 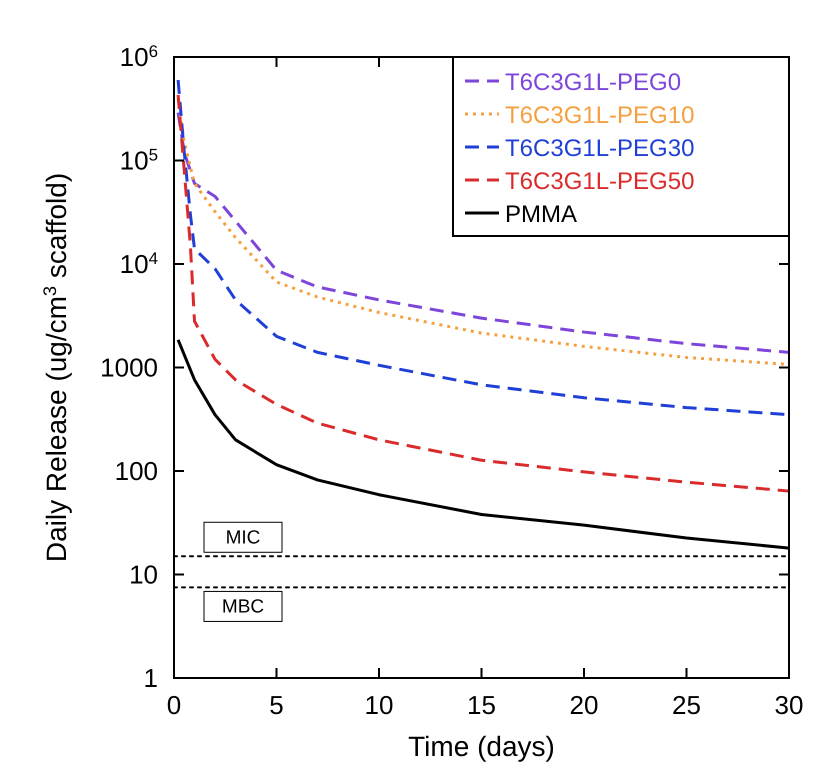 I want to click on ref-line-label: MBC, so click(x=243, y=607).